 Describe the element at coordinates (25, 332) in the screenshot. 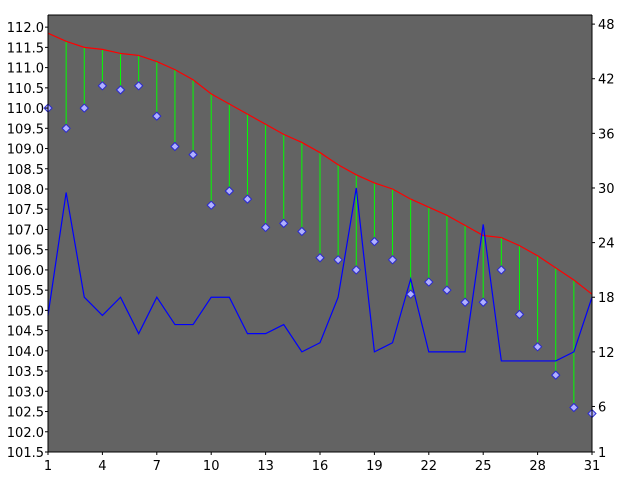

I see `left-tick-label: 104.5` at that location.